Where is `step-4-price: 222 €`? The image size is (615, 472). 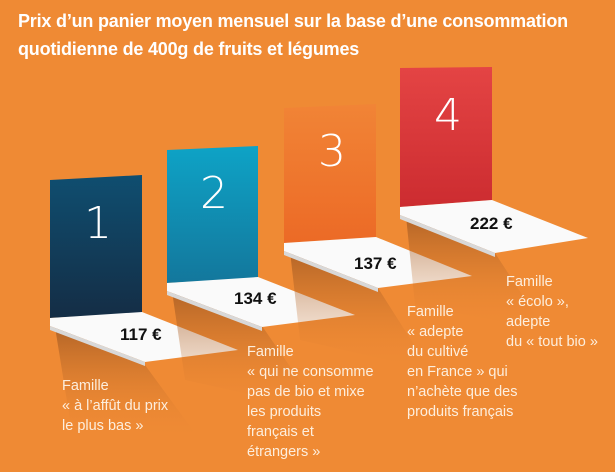 step-4-price: 222 € is located at coordinates (491, 223).